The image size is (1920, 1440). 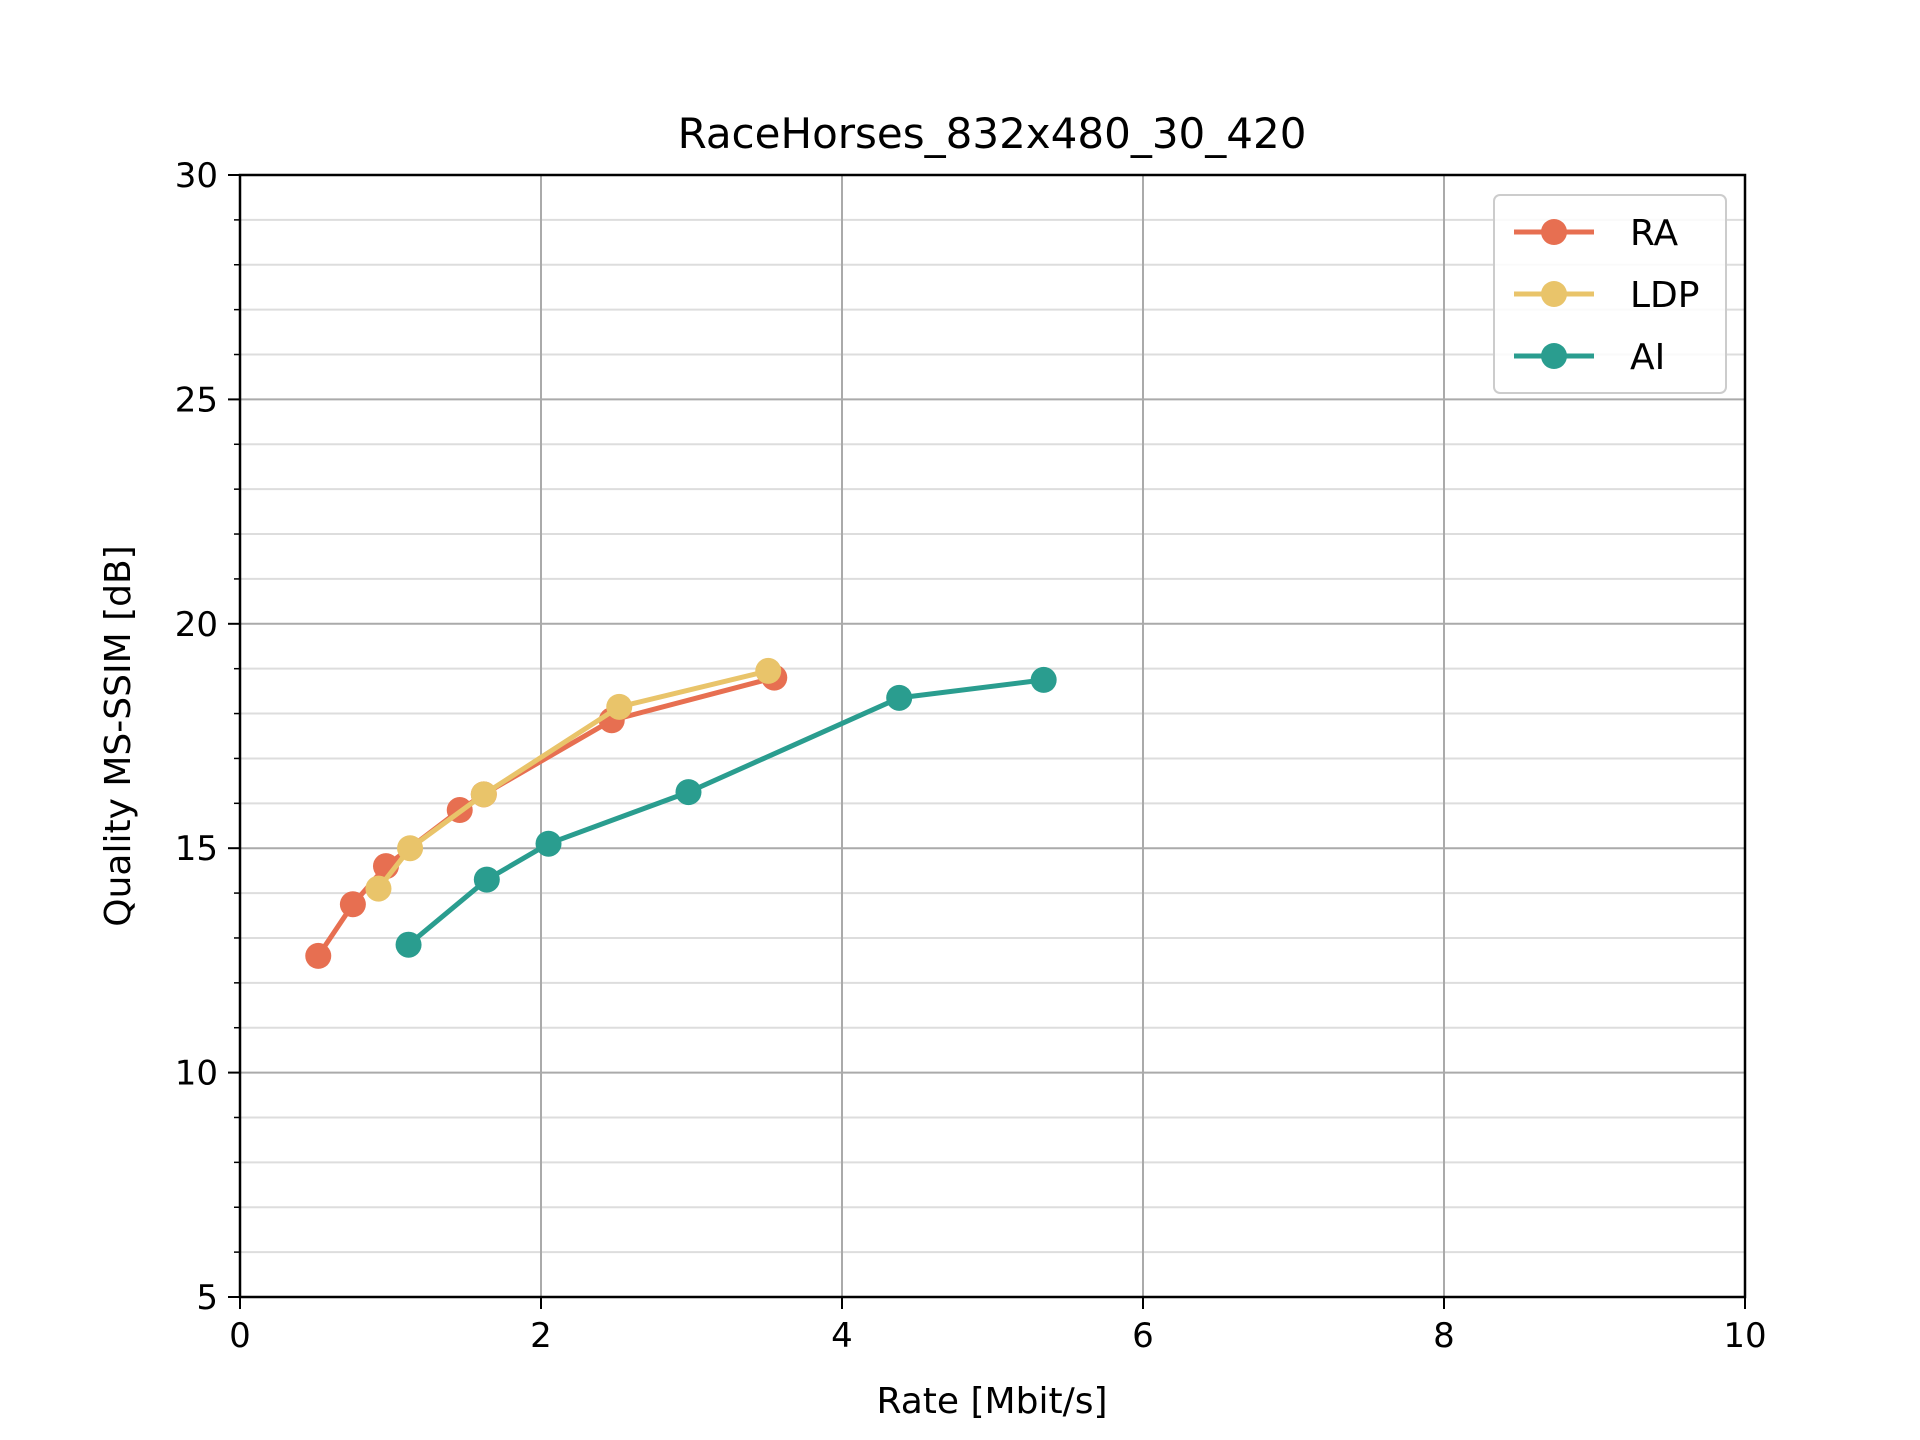 What do you see at coordinates (1647, 357) in the screenshot?
I see `legend-label-ai: AI` at bounding box center [1647, 357].